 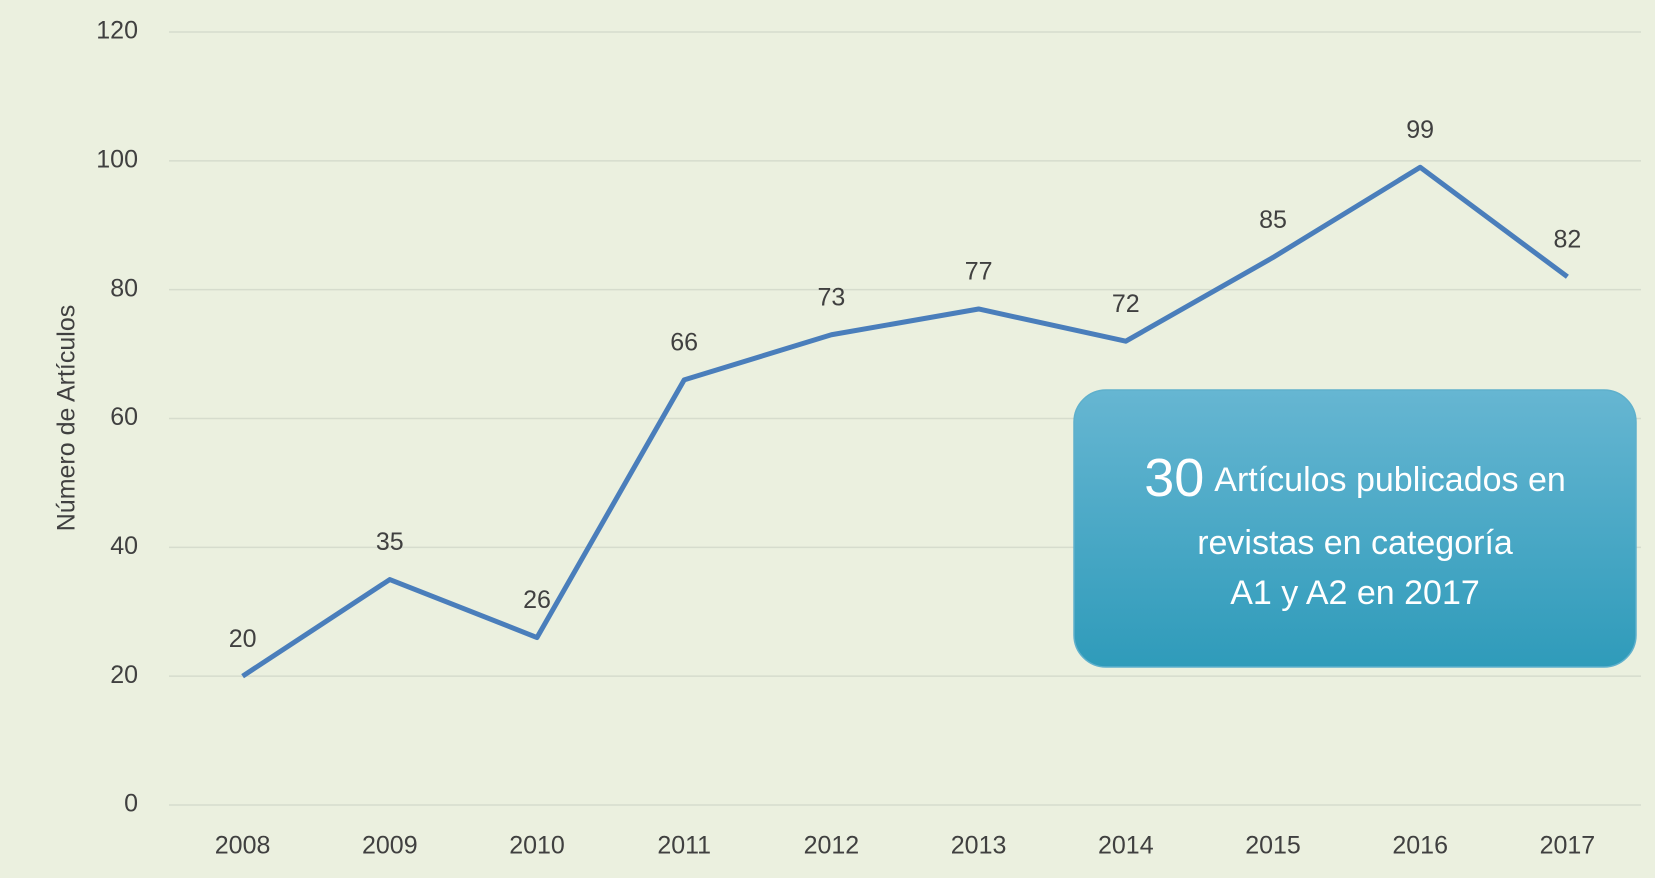 What do you see at coordinates (537, 846) in the screenshot?
I see `x-tick-label: 2010` at bounding box center [537, 846].